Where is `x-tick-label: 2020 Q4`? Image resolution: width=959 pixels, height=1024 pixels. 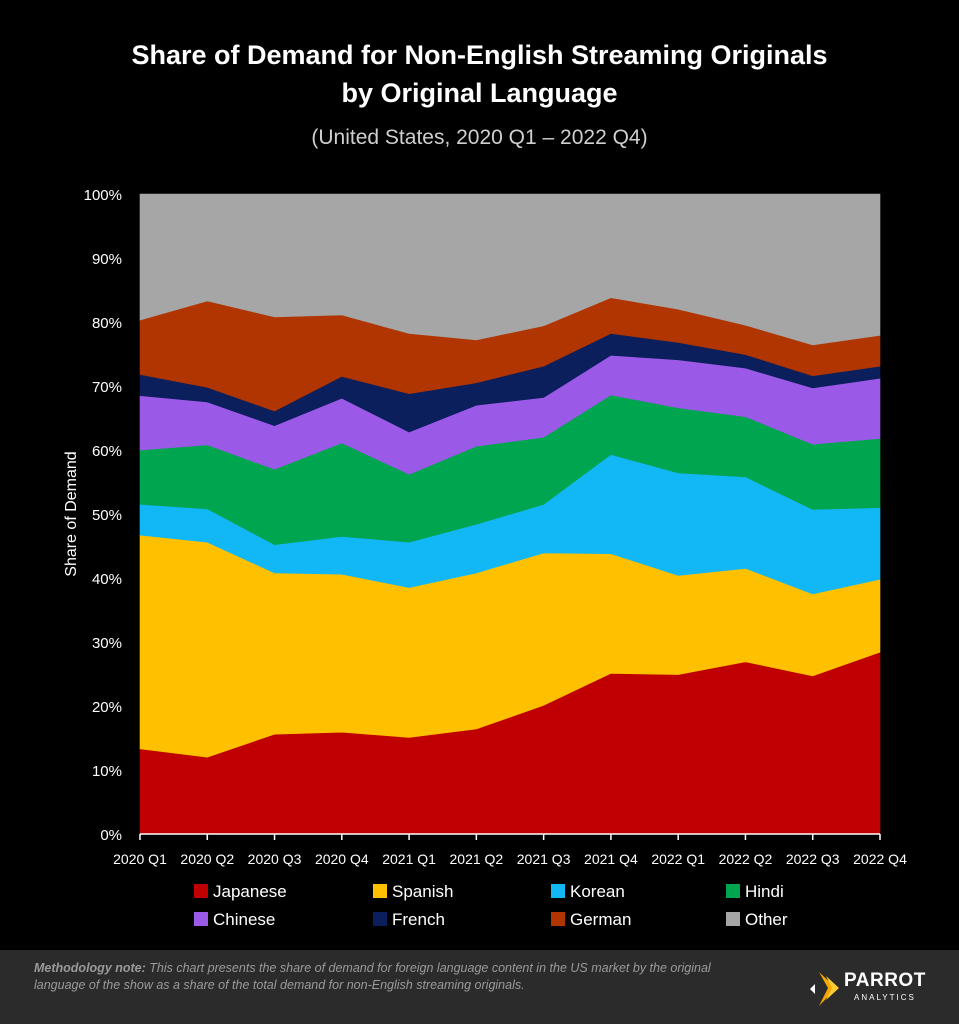
x-tick-label: 2020 Q4 is located at coordinates (342, 859).